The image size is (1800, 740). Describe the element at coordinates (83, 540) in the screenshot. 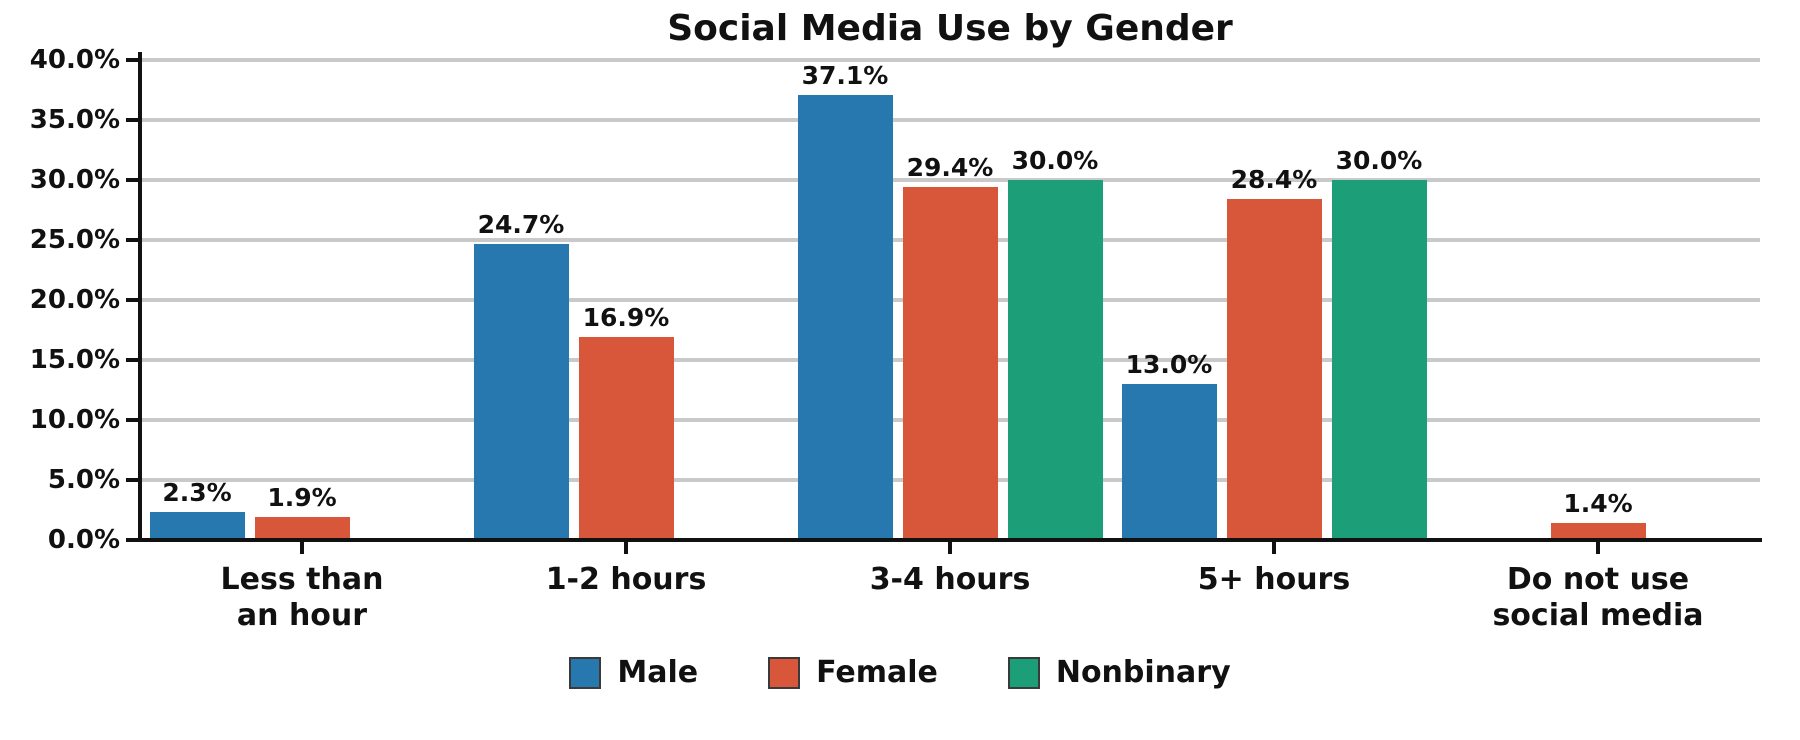

I see `y-tick-label: 0.0%` at that location.